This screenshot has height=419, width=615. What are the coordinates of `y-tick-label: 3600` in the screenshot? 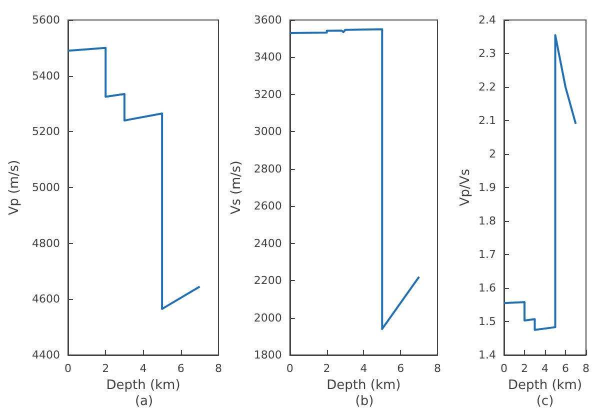 It's located at (268, 20).